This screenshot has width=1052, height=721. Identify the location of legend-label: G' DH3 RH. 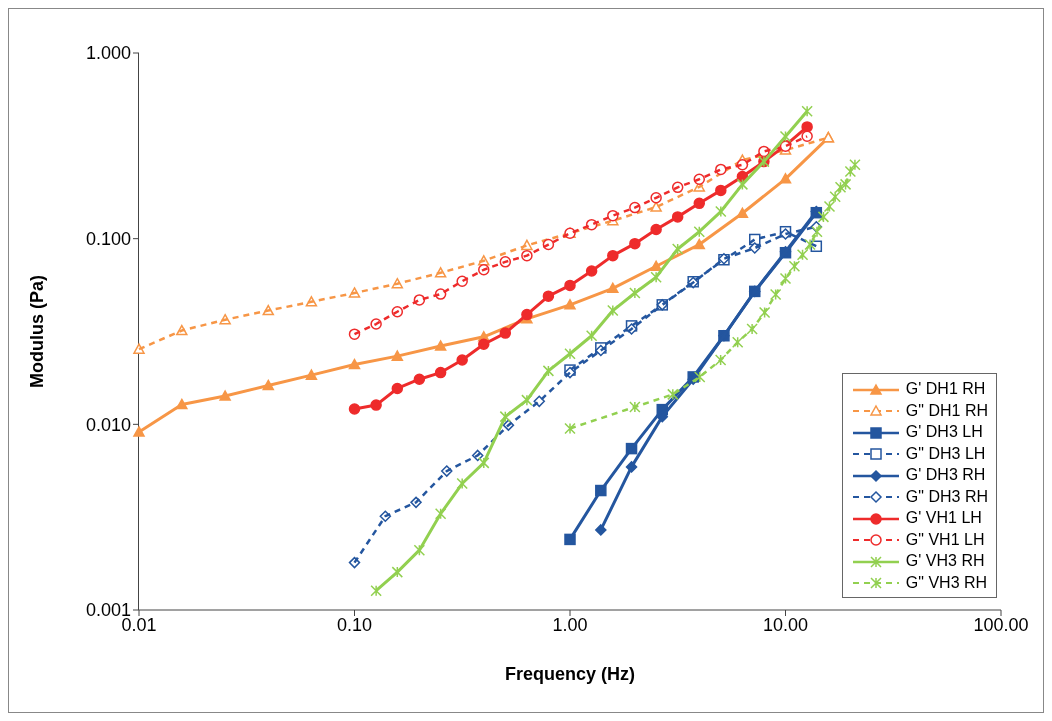
(945, 474).